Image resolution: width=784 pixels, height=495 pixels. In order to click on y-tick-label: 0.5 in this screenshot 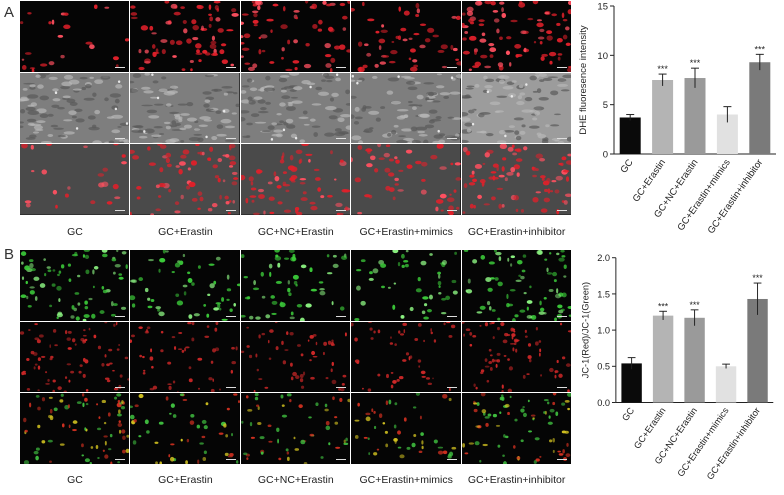, I will do `click(603, 367)`.